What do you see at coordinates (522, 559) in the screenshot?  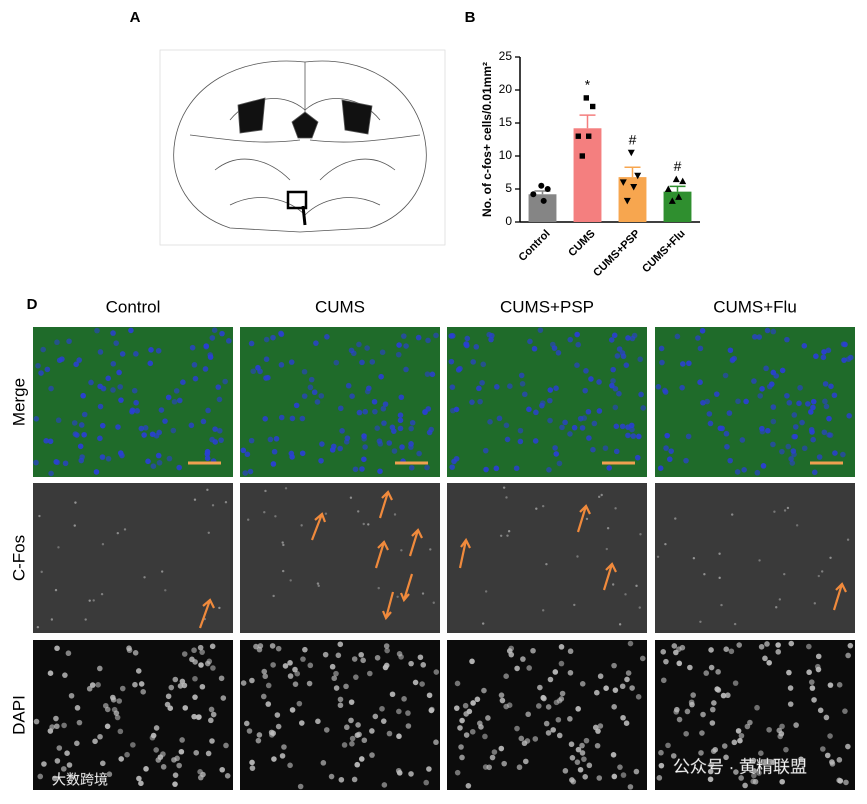 I see `arrows` at bounding box center [522, 559].